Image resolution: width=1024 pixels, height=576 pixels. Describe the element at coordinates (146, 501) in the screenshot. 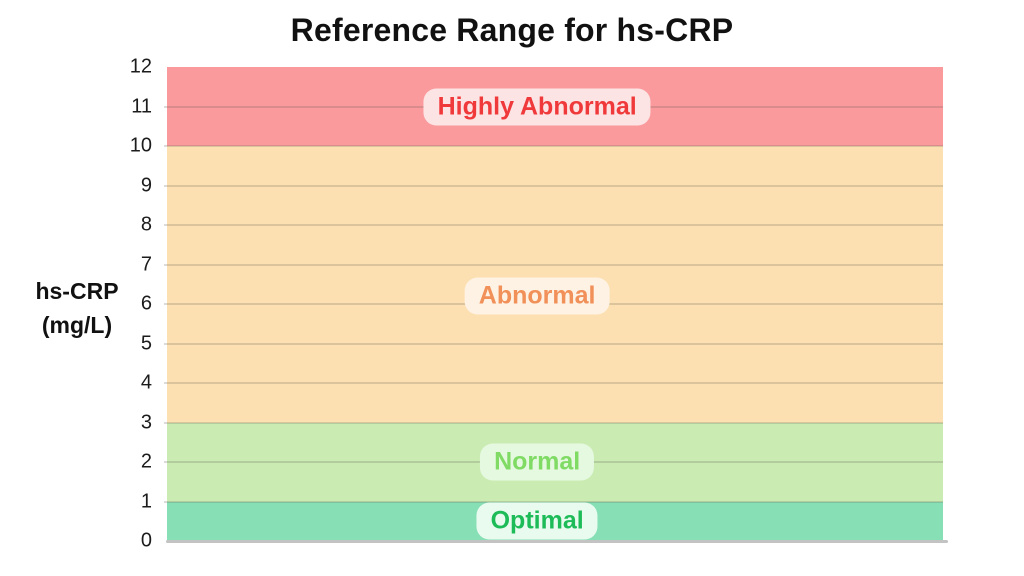

I see `y-tick-1: 1` at that location.